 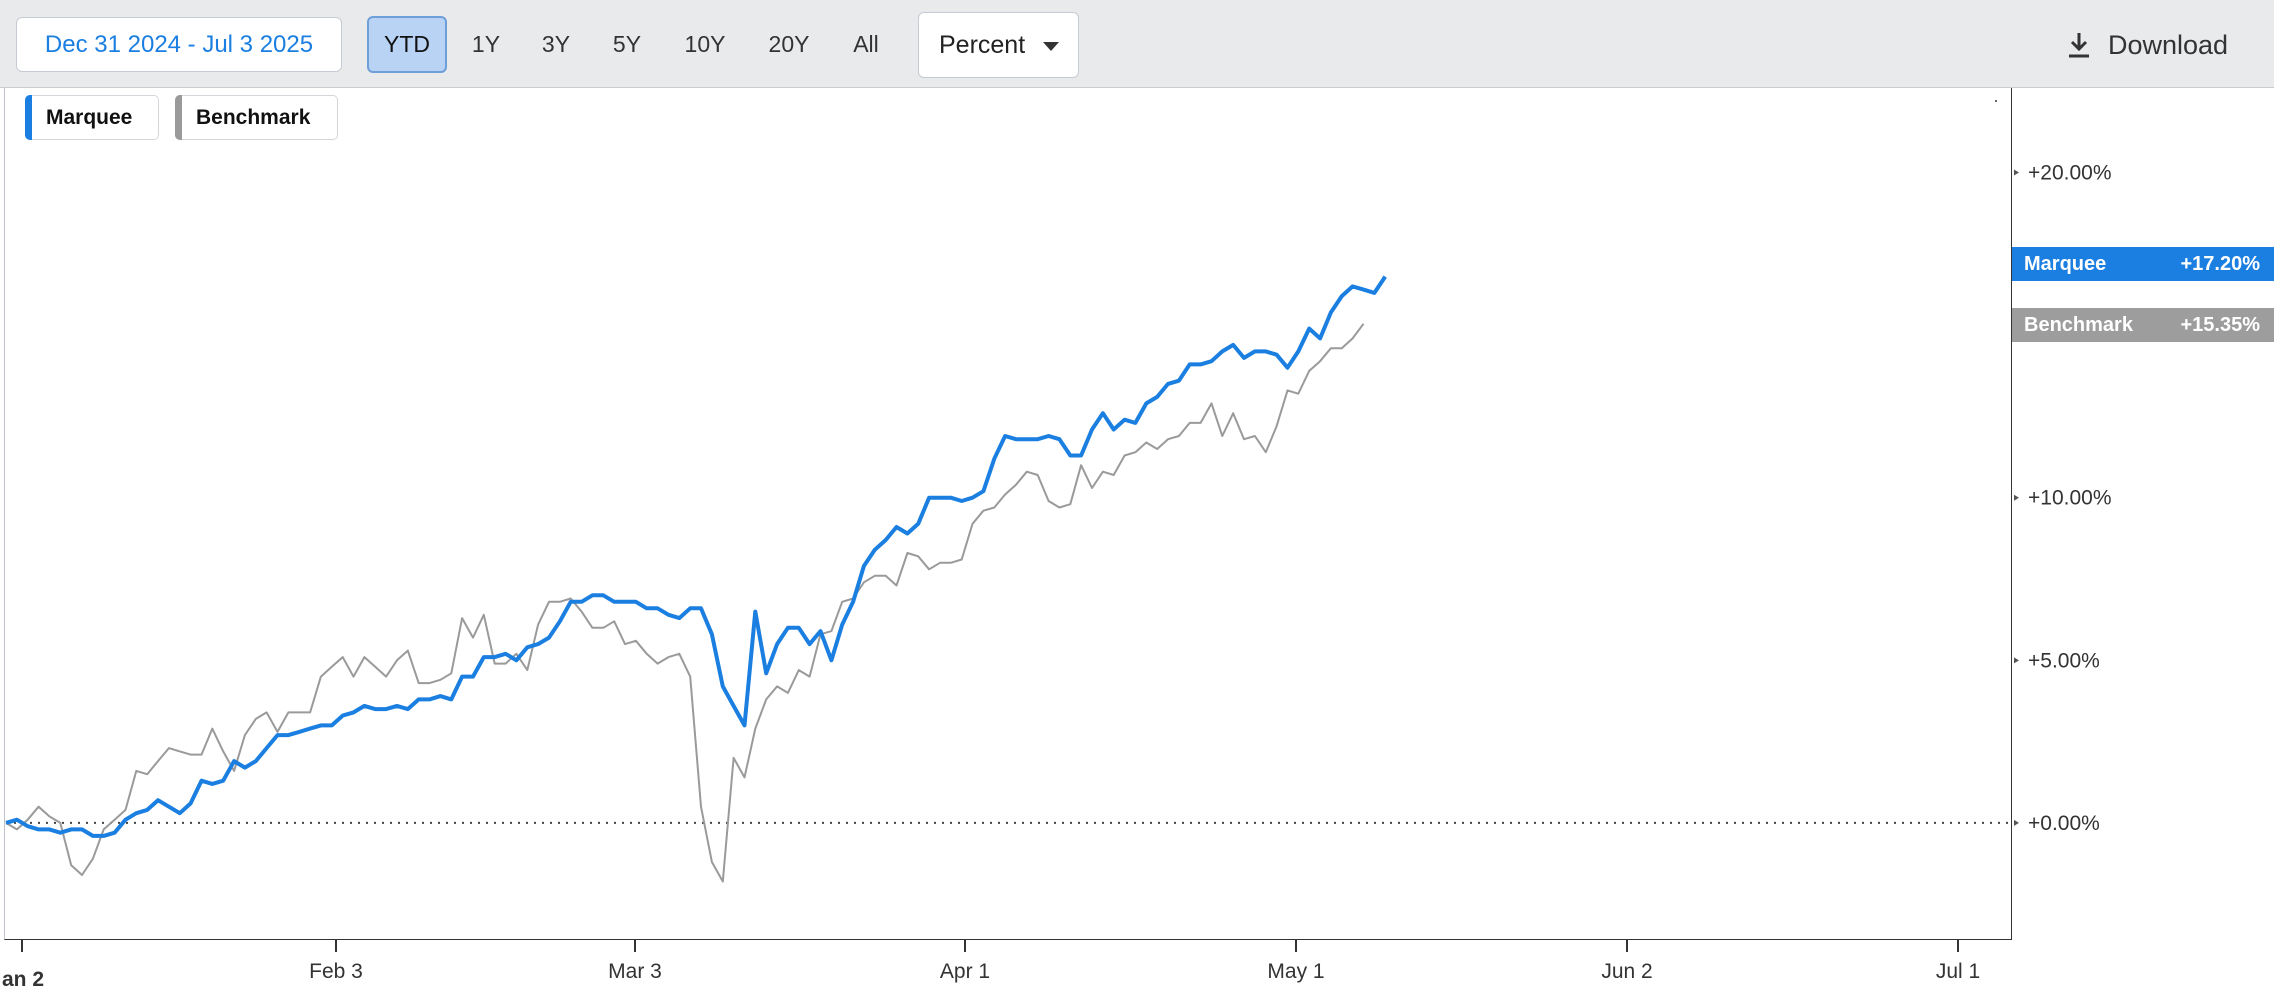 I want to click on range-10y-button: 10Y, so click(x=705, y=44).